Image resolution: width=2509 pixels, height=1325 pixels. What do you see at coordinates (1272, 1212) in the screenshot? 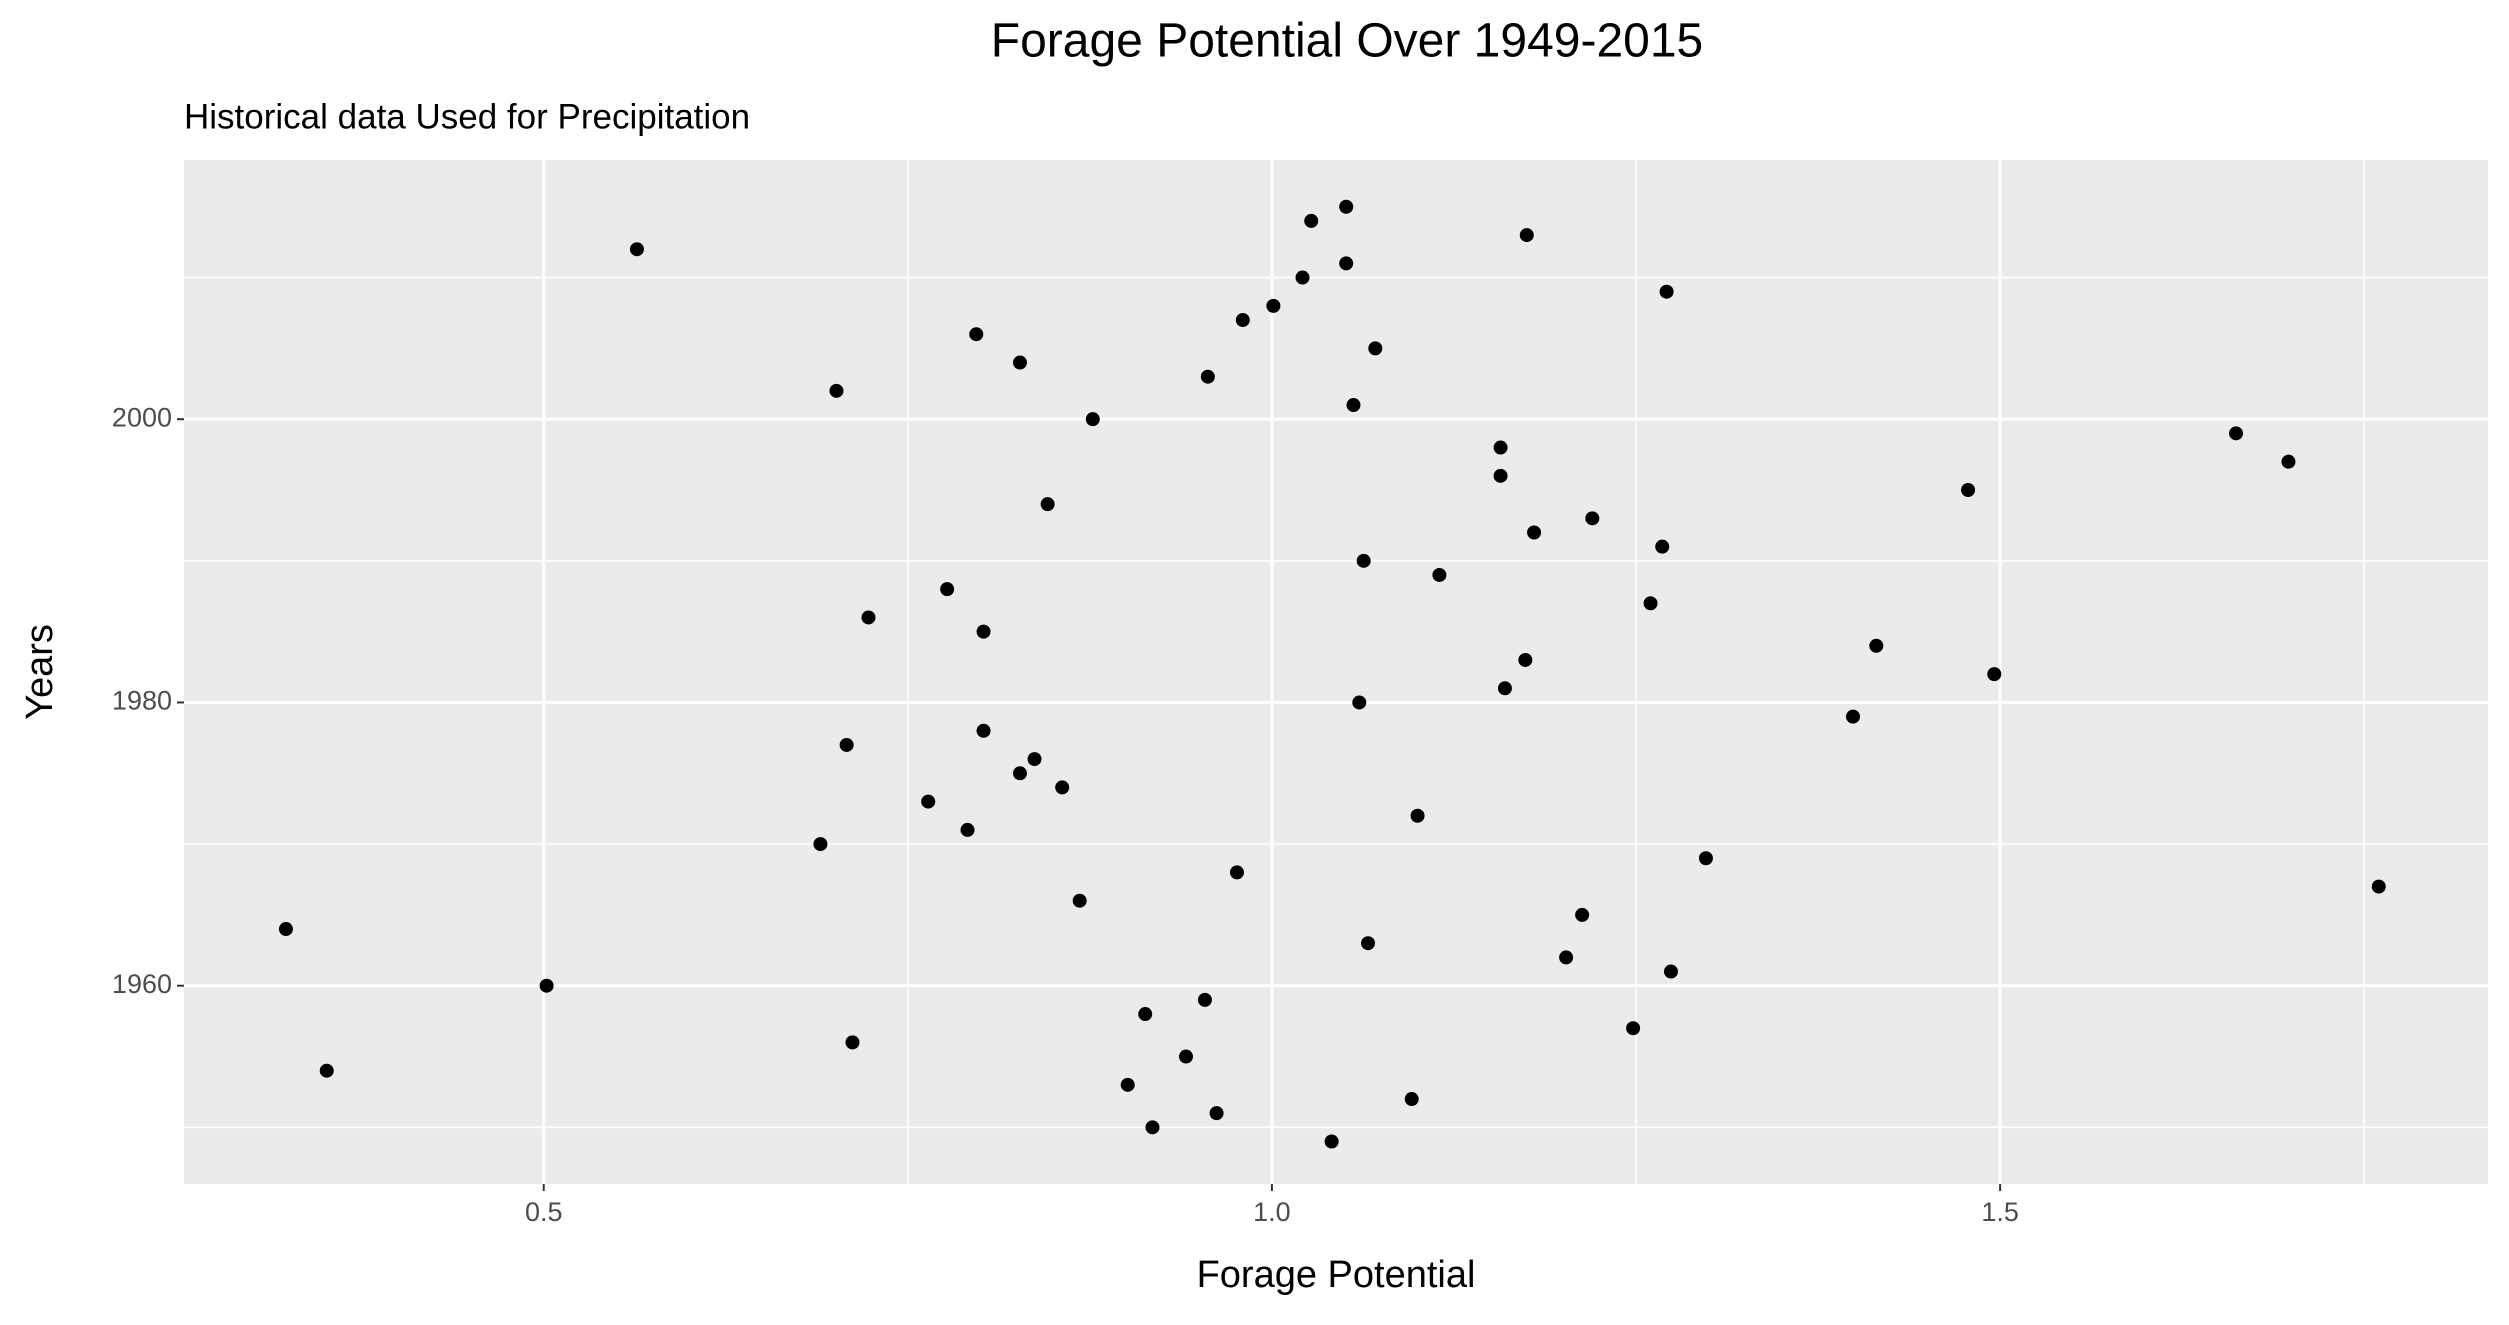
I see `x-tick-label: 1.0` at bounding box center [1272, 1212].